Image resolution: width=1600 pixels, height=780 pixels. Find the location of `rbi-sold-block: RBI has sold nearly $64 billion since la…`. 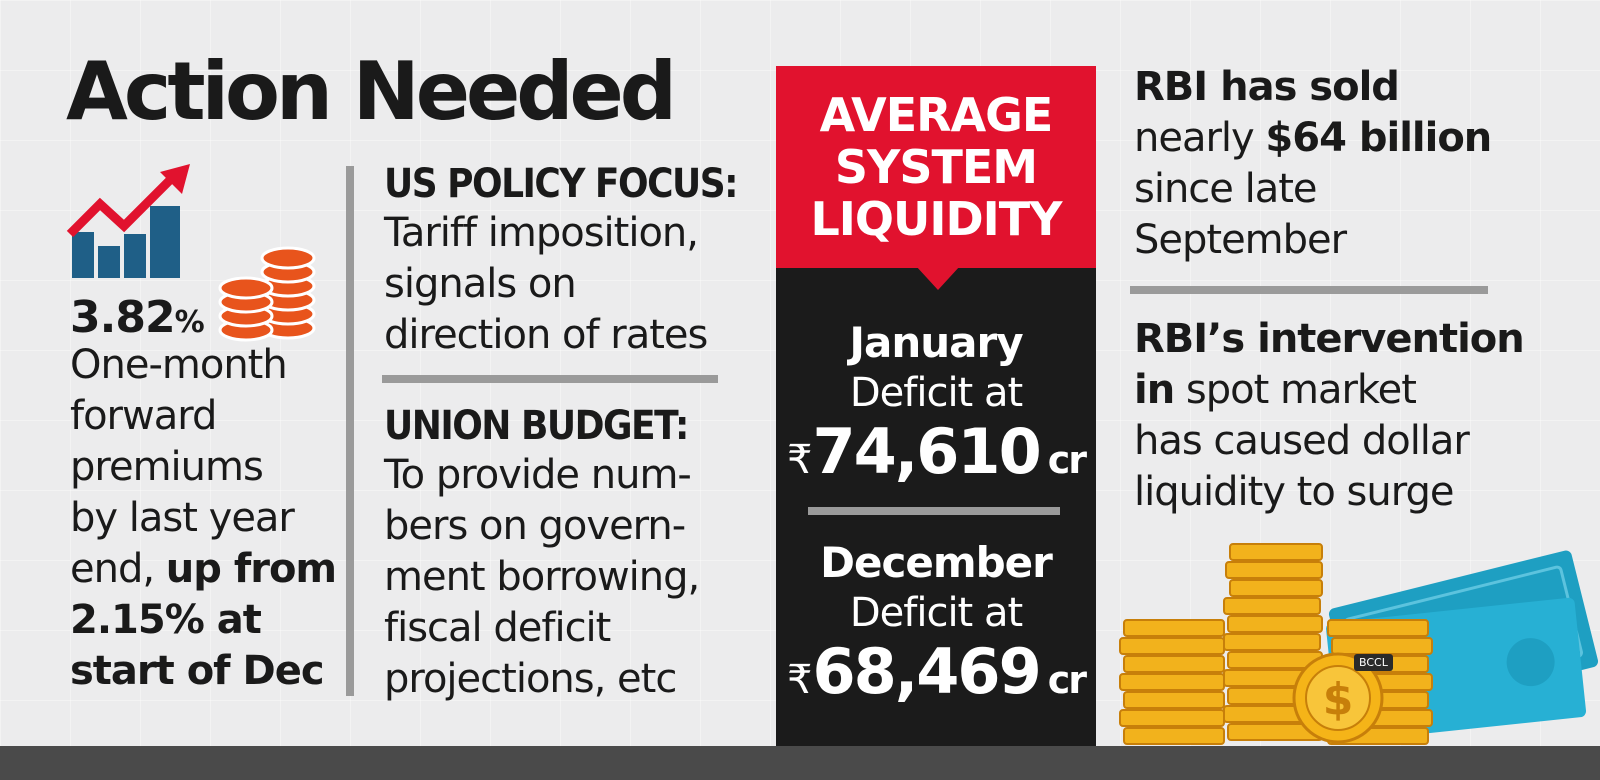

rbi-sold-block: RBI has sold nearly $64 billion since la… is located at coordinates (1344, 164).